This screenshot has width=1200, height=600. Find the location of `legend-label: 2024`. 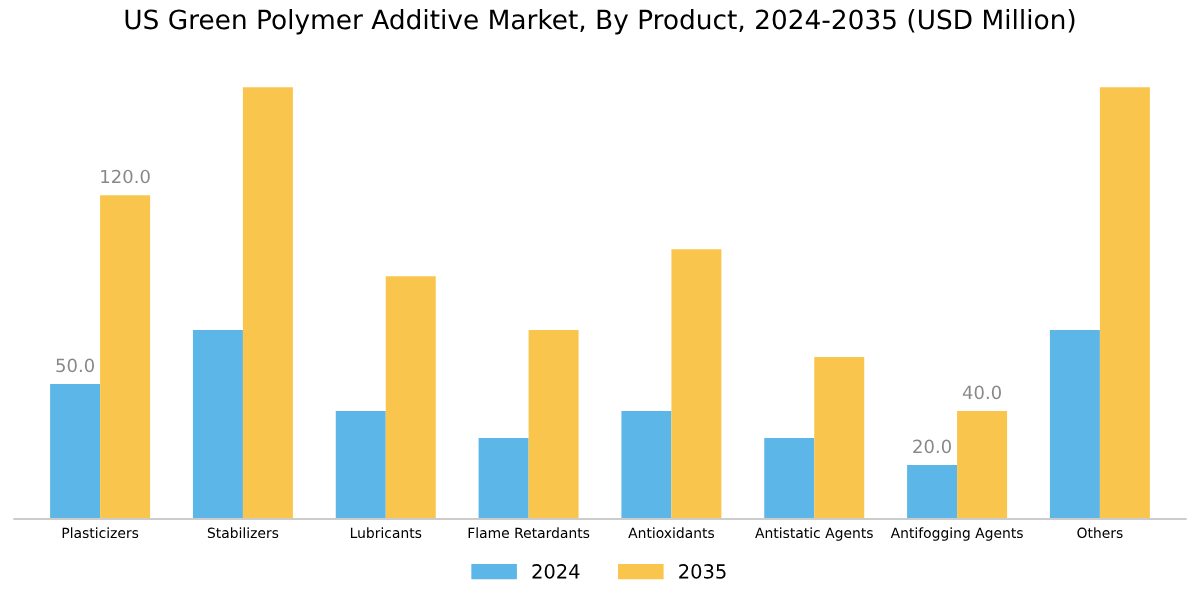

legend-label: 2024 is located at coordinates (556, 571).